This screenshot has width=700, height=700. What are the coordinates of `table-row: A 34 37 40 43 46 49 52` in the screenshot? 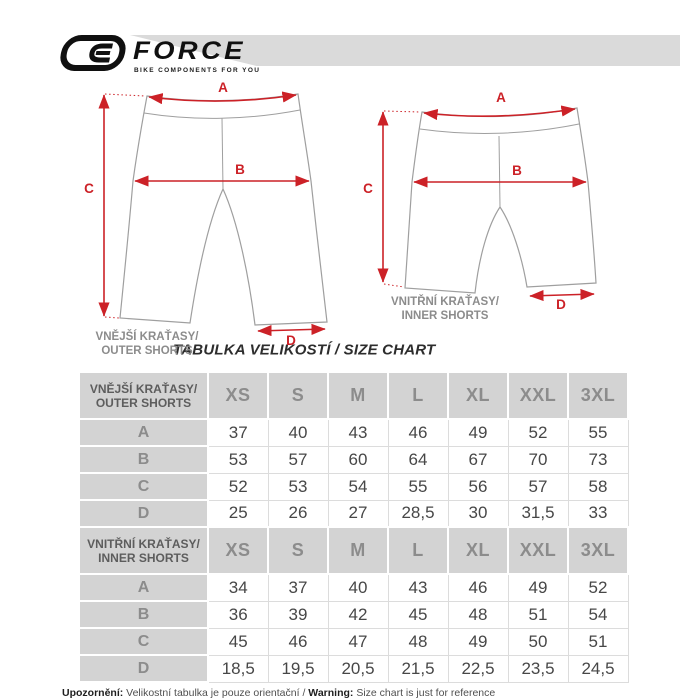 It's located at (353, 587).